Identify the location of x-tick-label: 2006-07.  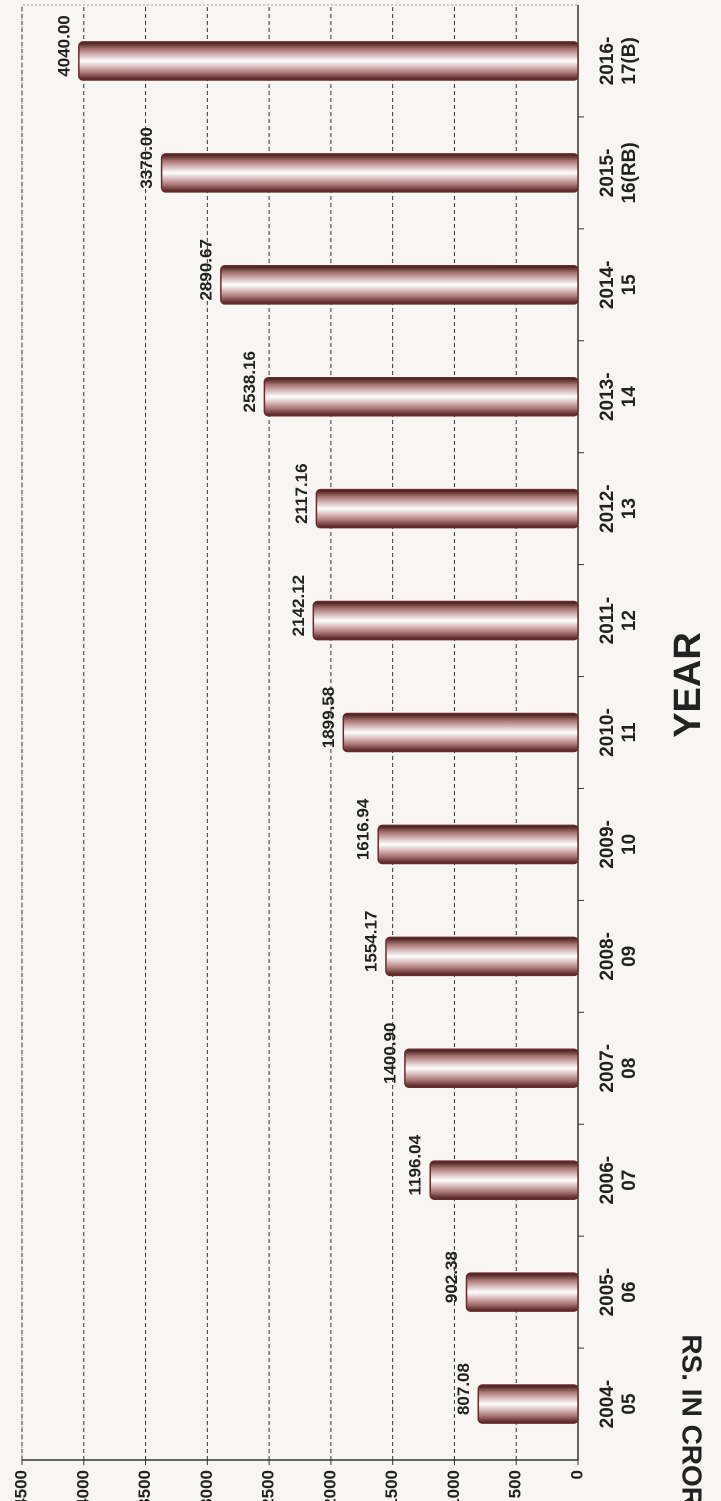
(618, 1180).